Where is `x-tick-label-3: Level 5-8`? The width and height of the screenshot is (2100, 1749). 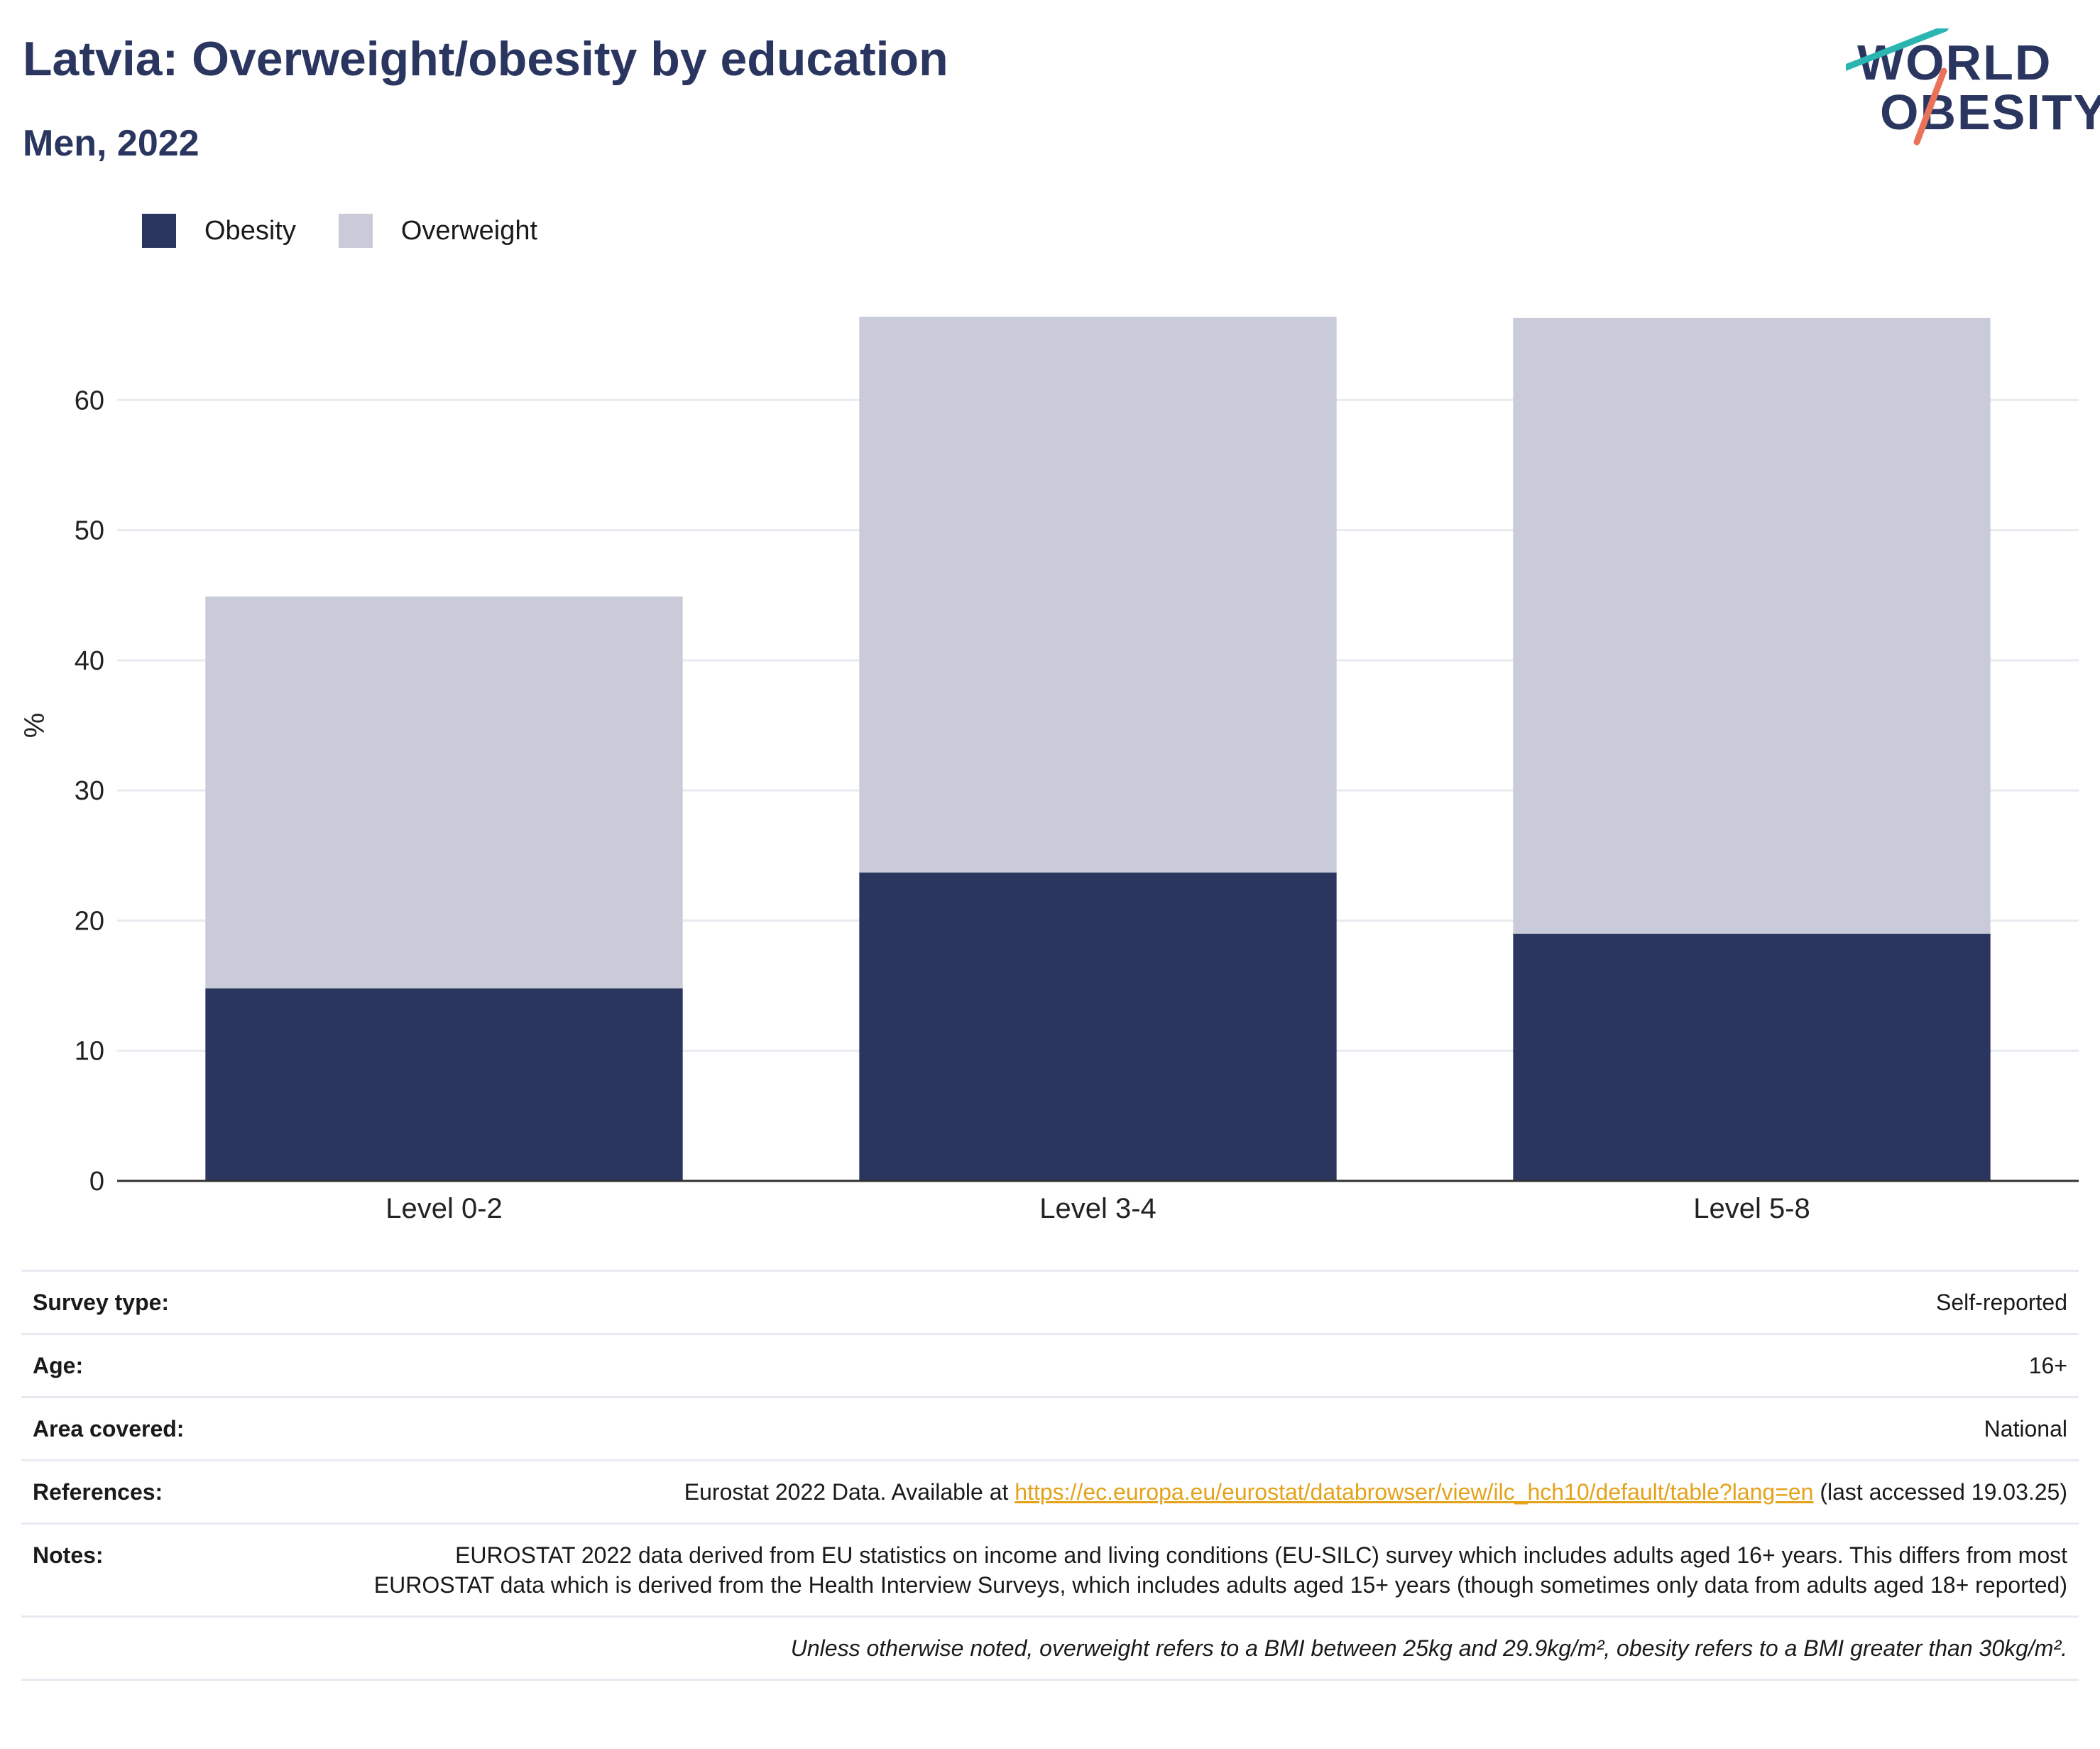
x-tick-label-3: Level 5-8 is located at coordinates (1751, 1208).